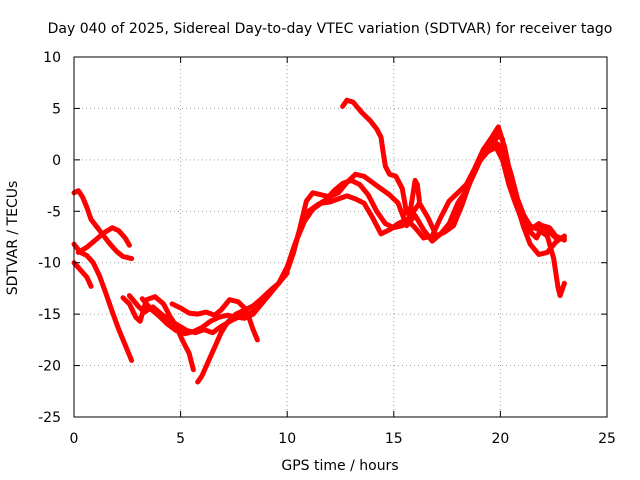  What do you see at coordinates (49, 264) in the screenshot?
I see `y-tick-label: -10` at bounding box center [49, 264].